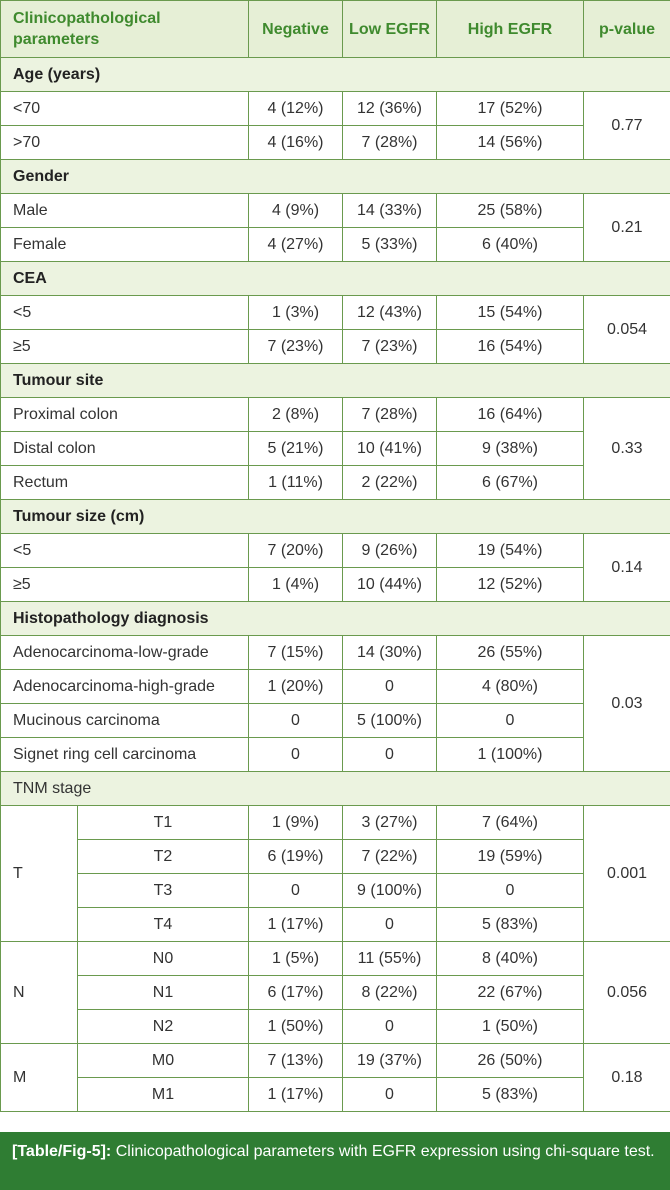 The width and height of the screenshot is (670, 1190). I want to click on cell-negative: 1 (4%), so click(295, 584).